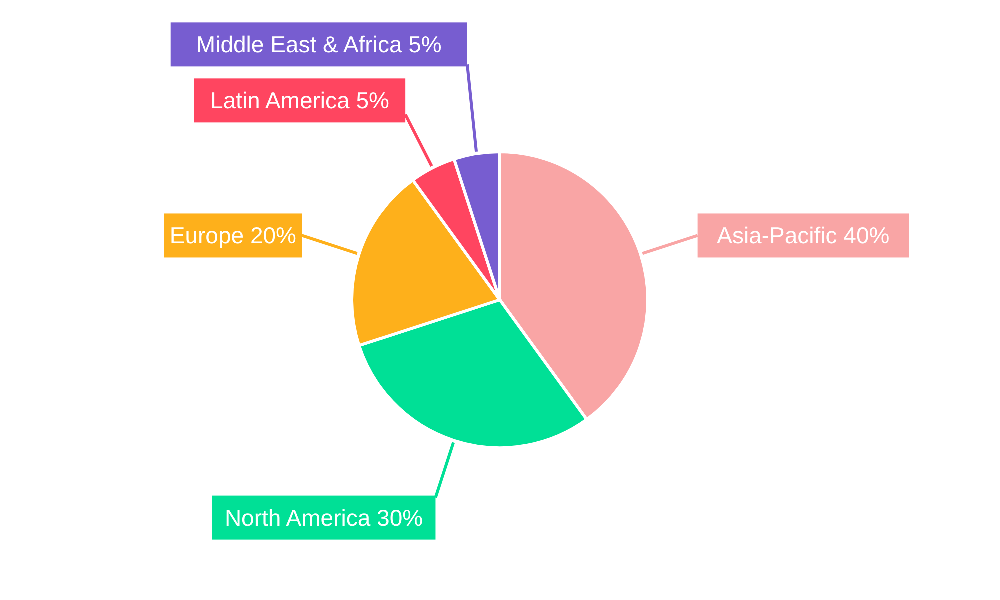 The height and width of the screenshot is (600, 1000). What do you see at coordinates (777, 235) in the screenshot?
I see `slice-label: Asia-Pacific` at bounding box center [777, 235].